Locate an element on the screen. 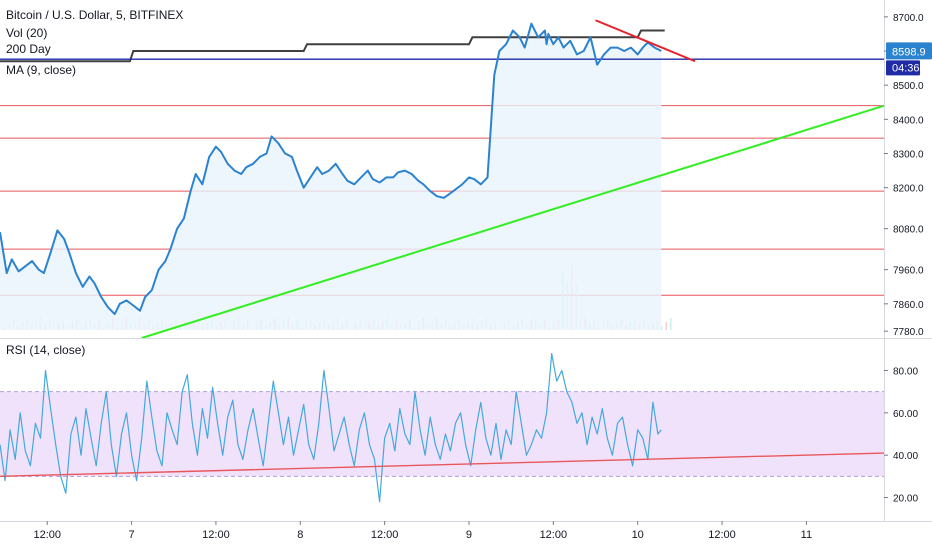  price-axis-tick-label: 8200.0 is located at coordinates (908, 189).